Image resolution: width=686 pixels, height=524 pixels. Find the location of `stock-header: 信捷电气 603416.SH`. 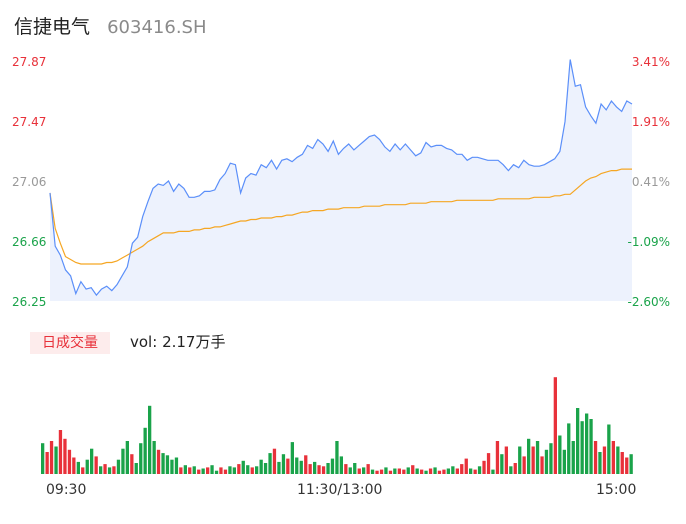

stock-header: 信捷电气 603416.SH is located at coordinates (110, 26).